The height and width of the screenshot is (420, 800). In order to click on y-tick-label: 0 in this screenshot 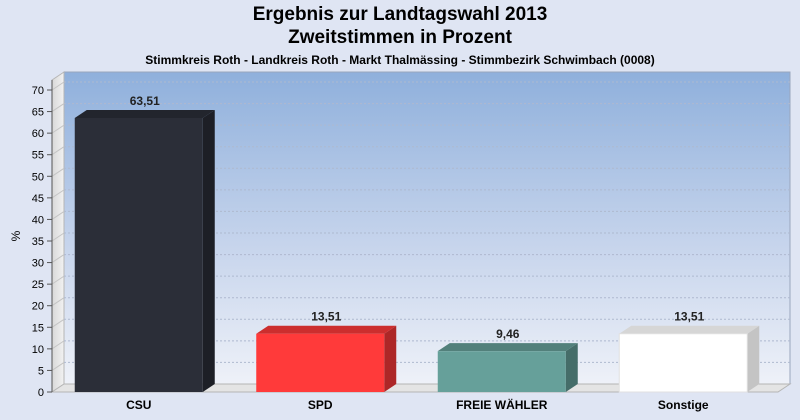, I will do `click(41, 393)`.